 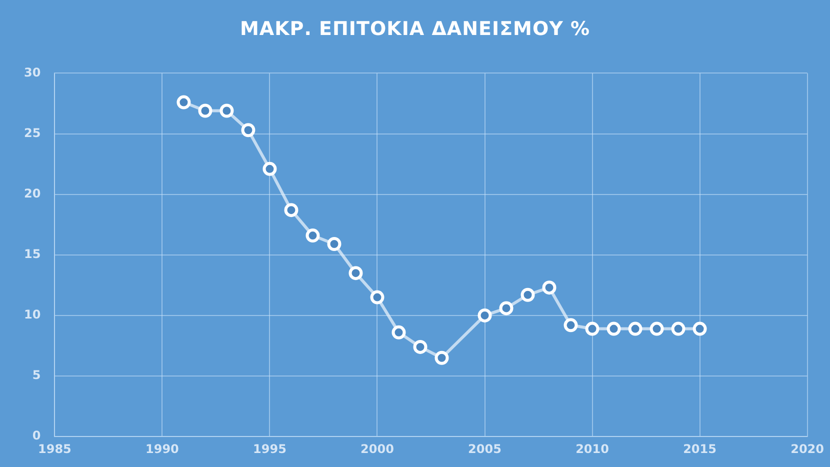 I want to click on x-tick-label: 2015, so click(x=699, y=449).